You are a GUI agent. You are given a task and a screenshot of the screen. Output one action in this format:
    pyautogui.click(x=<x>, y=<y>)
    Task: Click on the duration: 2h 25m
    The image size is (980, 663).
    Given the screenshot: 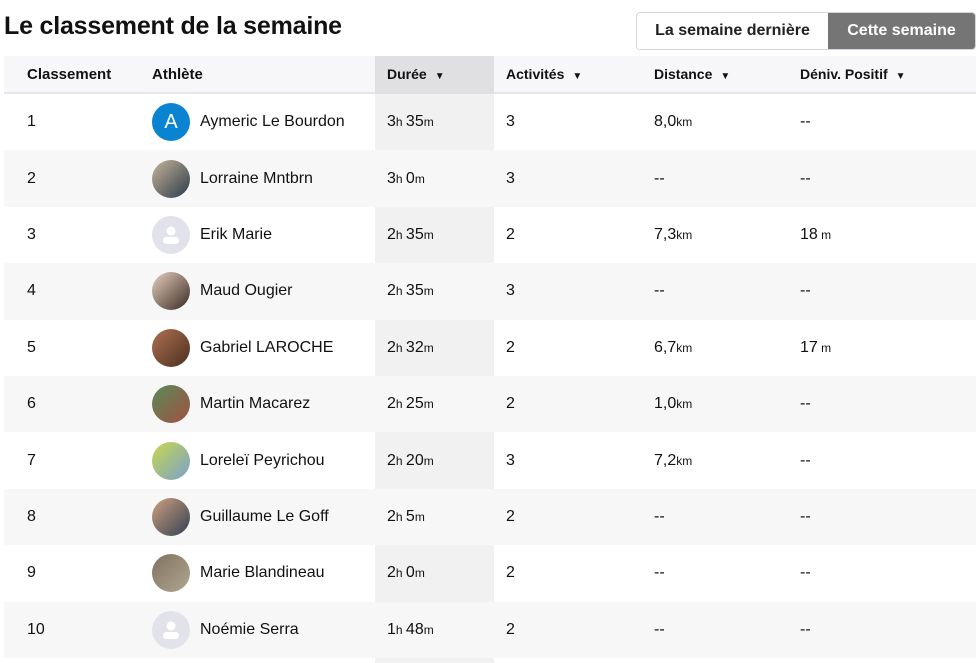 What is the action you would take?
    pyautogui.click(x=410, y=404)
    